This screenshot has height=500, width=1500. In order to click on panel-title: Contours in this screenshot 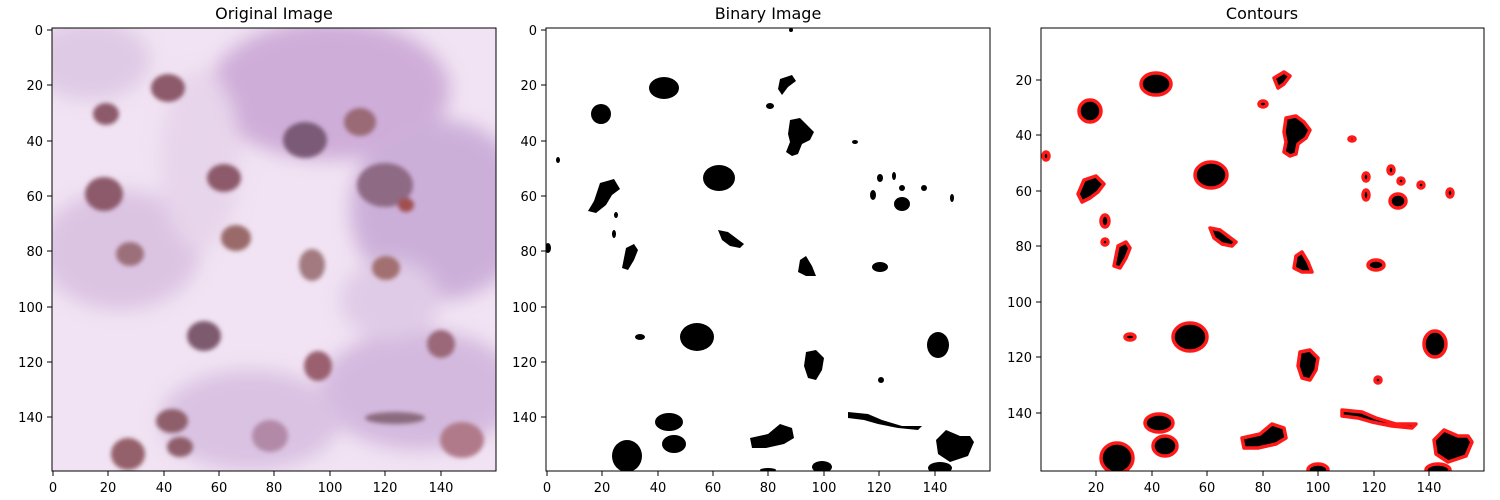, I will do `click(1262, 13)`.